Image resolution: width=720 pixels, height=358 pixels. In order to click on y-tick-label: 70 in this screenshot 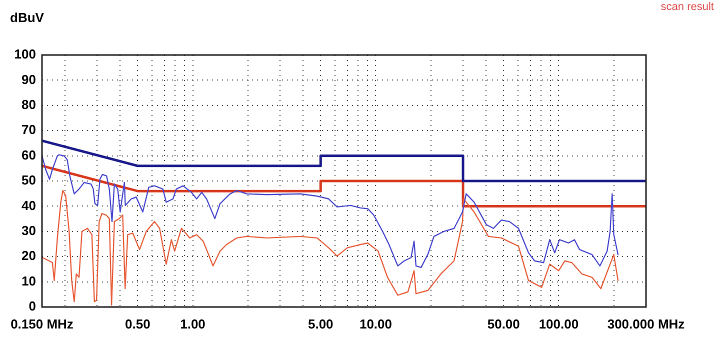, I will do `click(29, 130)`.